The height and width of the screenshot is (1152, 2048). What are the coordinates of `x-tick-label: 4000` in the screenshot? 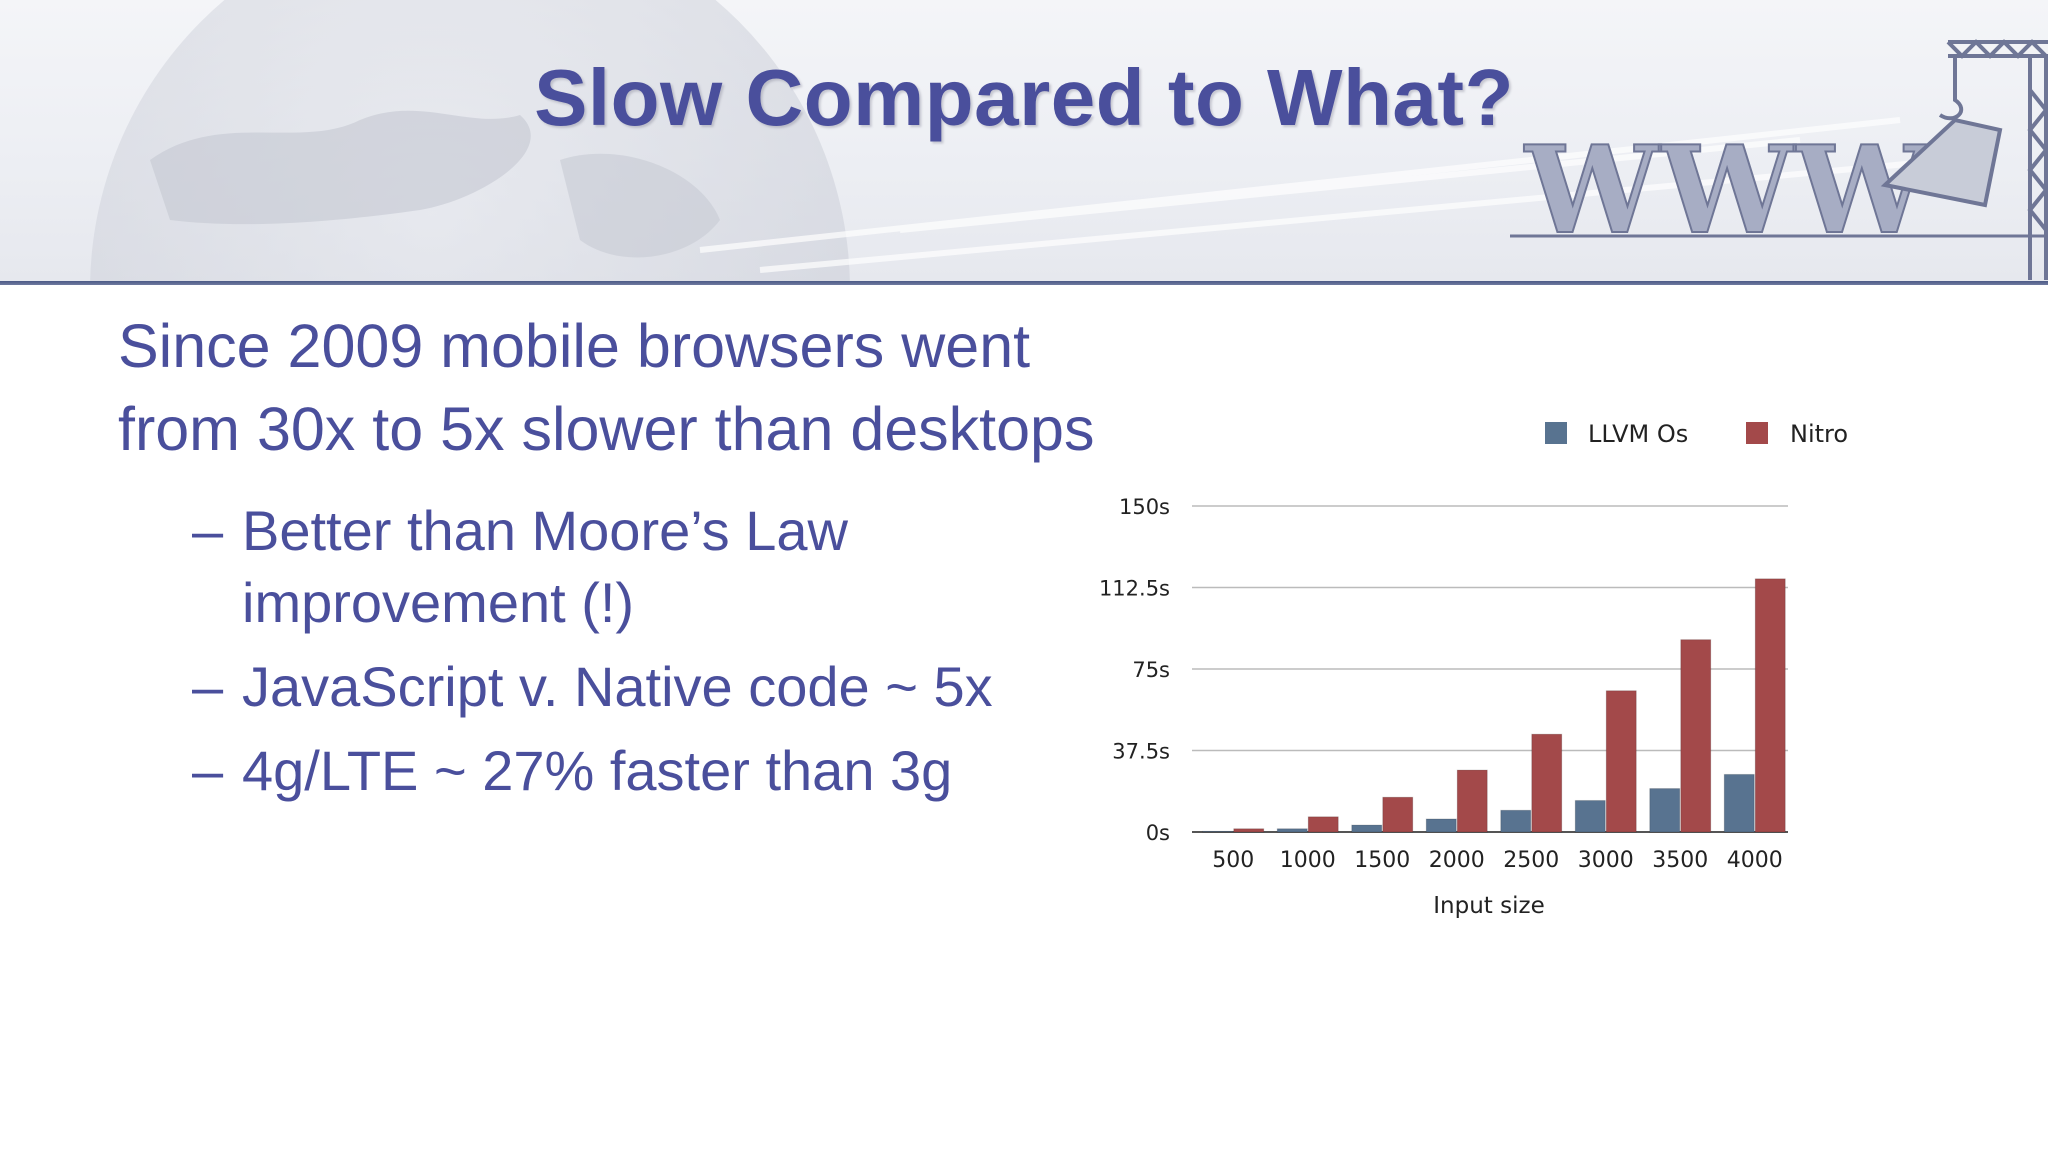 It's located at (1755, 860).